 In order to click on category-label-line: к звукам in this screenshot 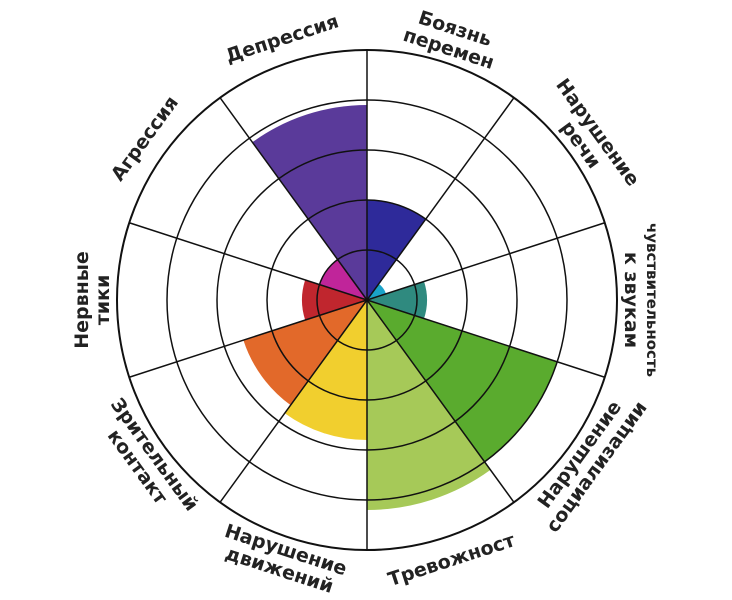, I will do `click(631, 300)`.